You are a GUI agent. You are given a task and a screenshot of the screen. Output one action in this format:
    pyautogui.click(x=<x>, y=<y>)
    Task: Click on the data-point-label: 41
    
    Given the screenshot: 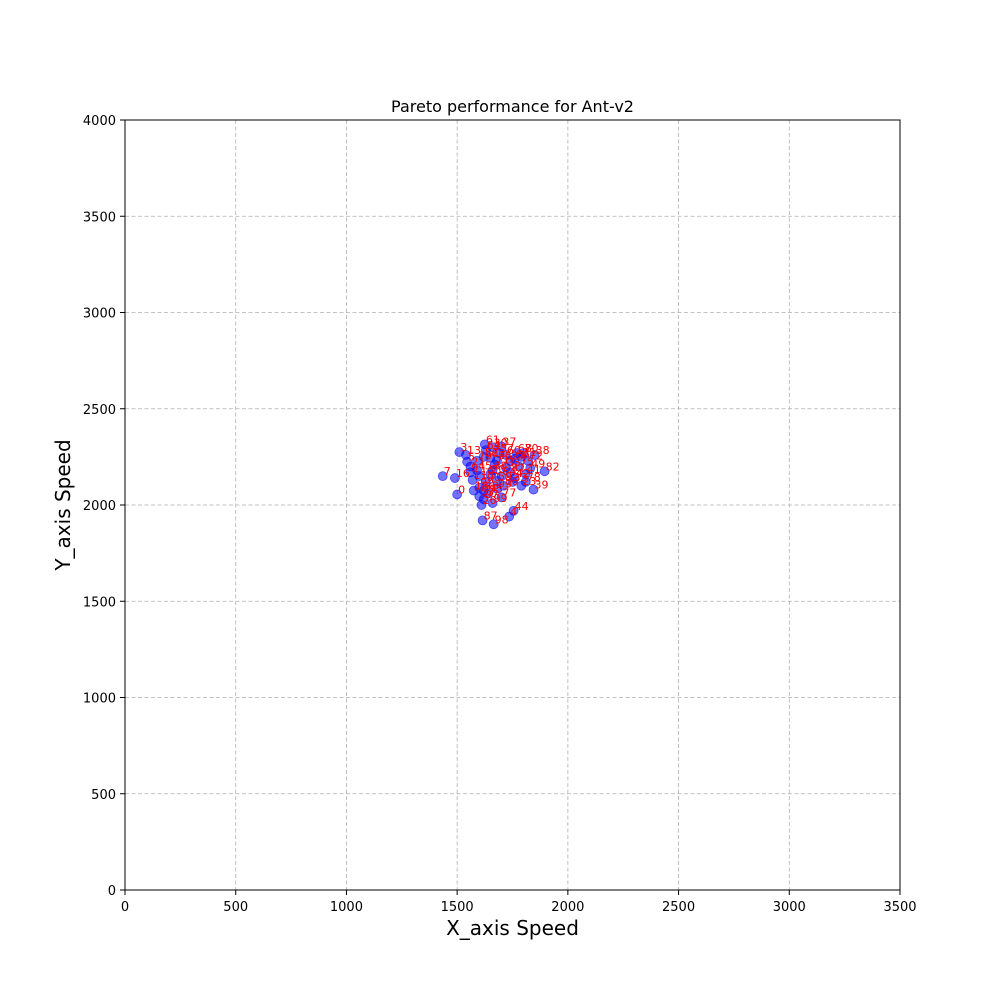 What is the action you would take?
    pyautogui.click(x=534, y=469)
    